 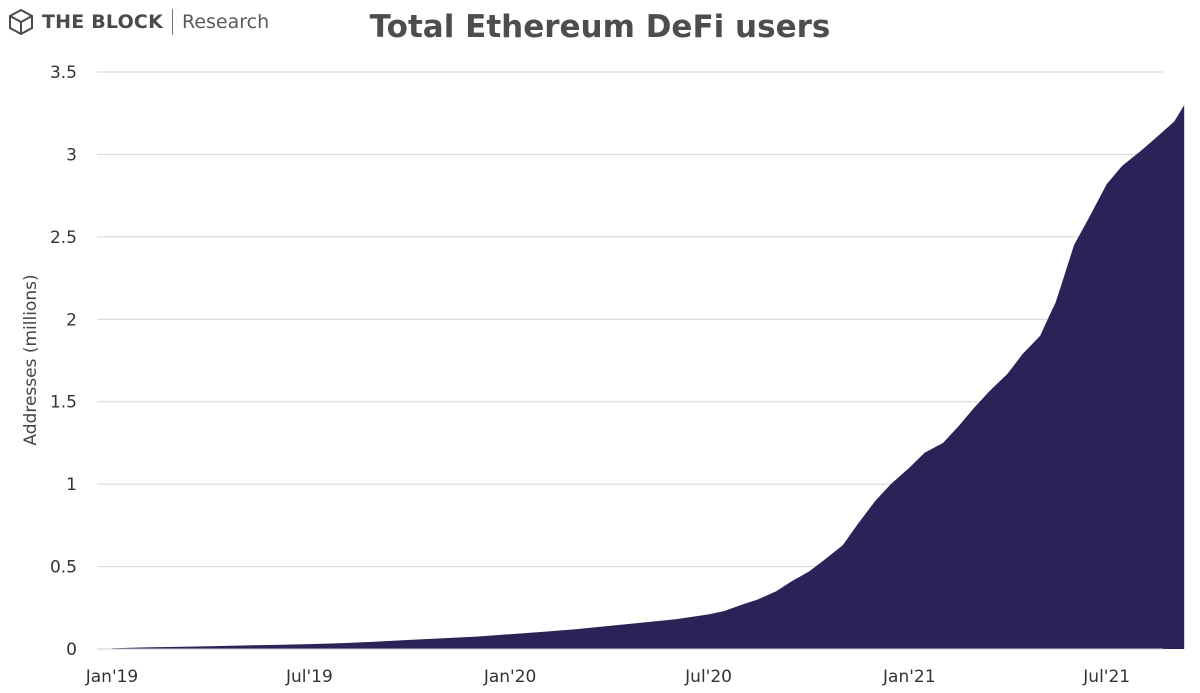 What do you see at coordinates (226, 22) in the screenshot?
I see `brand-subtitle: Research` at bounding box center [226, 22].